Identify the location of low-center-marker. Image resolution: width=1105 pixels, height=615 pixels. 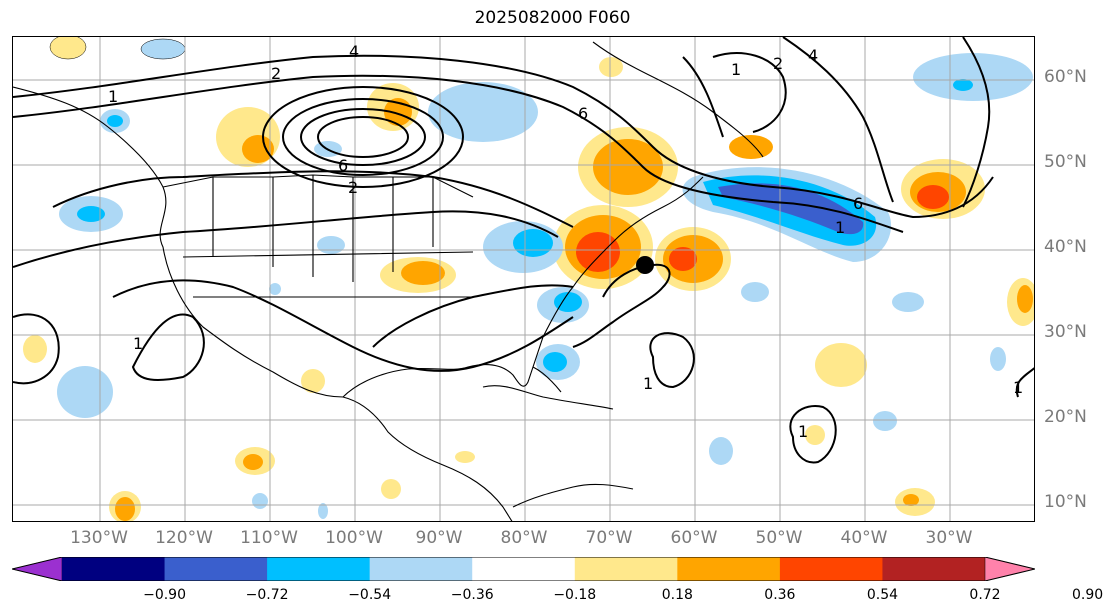
(645, 265).